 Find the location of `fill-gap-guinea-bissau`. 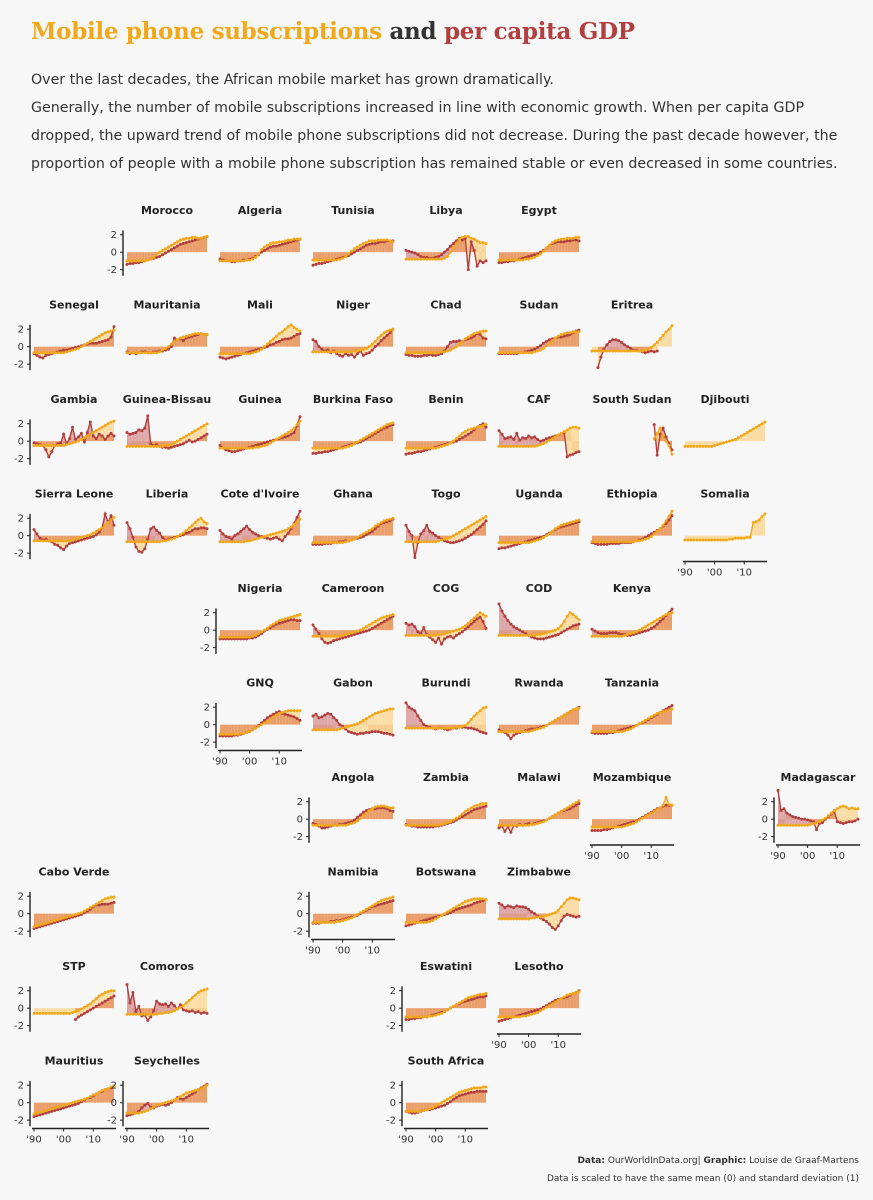

fill-gap-guinea-bissau is located at coordinates (200, 433).